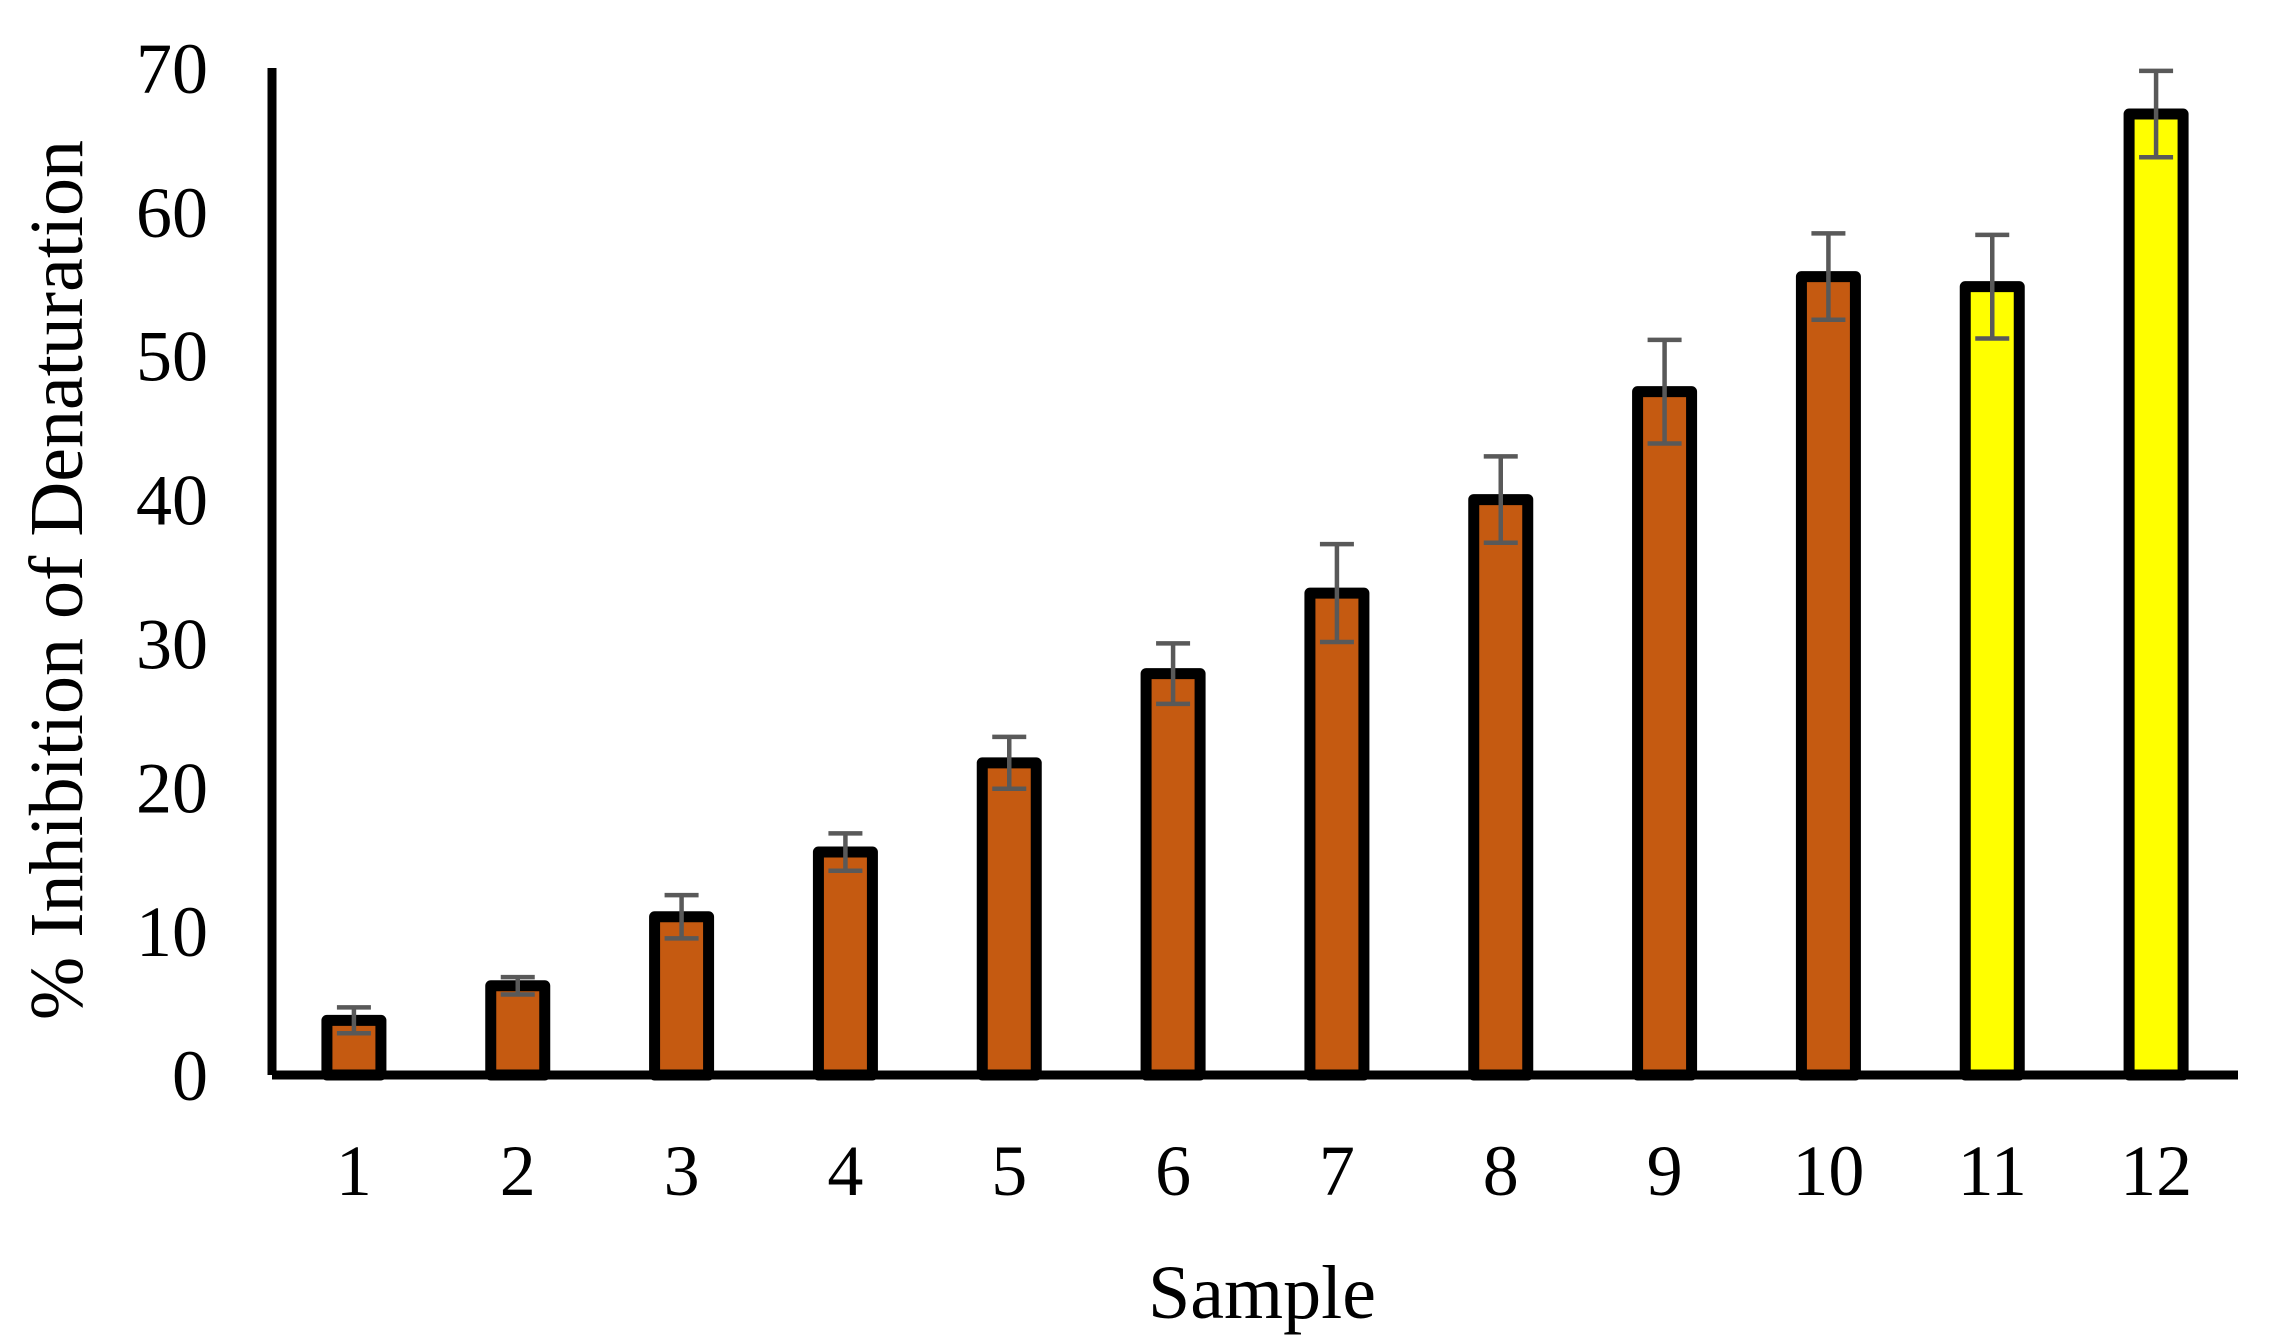 The width and height of the screenshot is (2273, 1340). What do you see at coordinates (172, 69) in the screenshot?
I see `y-tick-label-70: 70` at bounding box center [172, 69].